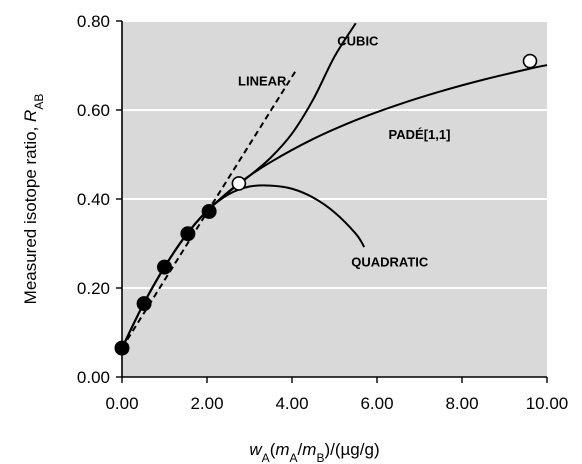 The height and width of the screenshot is (464, 582). What do you see at coordinates (358, 40) in the screenshot?
I see `curve-label: CUBIC` at bounding box center [358, 40].